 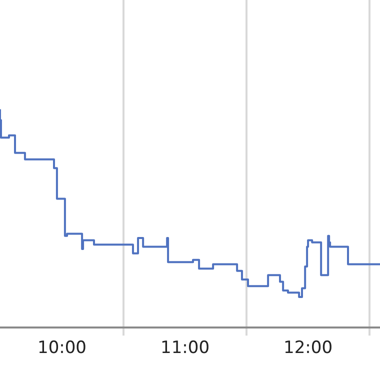 I want to click on x-tick-label: 11:00, so click(x=185, y=348).